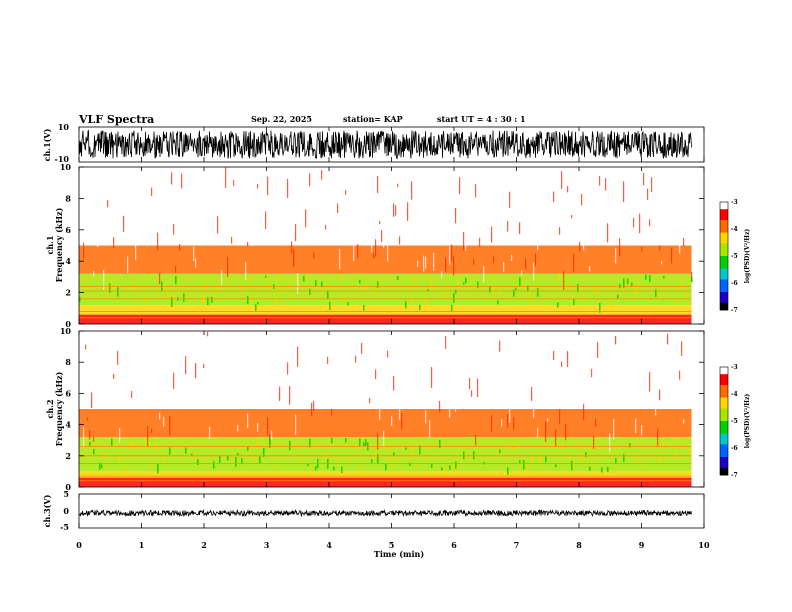 The width and height of the screenshot is (792, 612). What do you see at coordinates (68, 487) in the screenshot?
I see `ch2-spec-ytick-label-0: 0` at bounding box center [68, 487].